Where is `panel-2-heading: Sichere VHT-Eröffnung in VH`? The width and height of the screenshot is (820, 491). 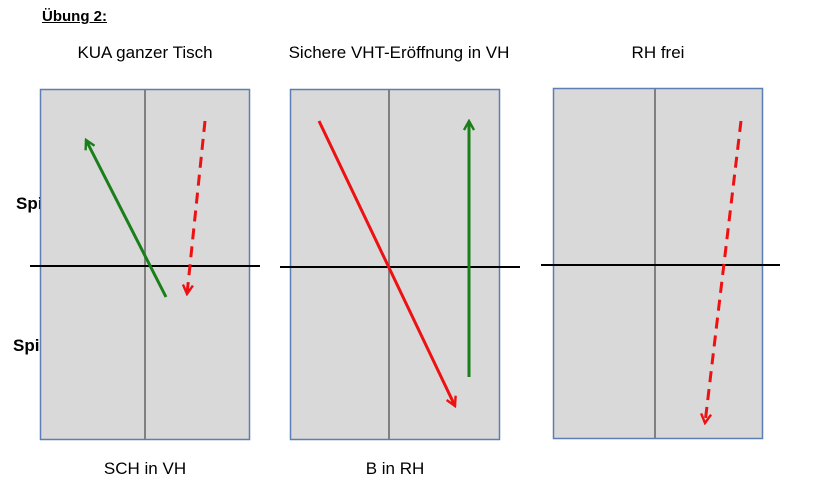
panel-2-heading: Sichere VHT-Eröffnung in VH is located at coordinates (399, 52).